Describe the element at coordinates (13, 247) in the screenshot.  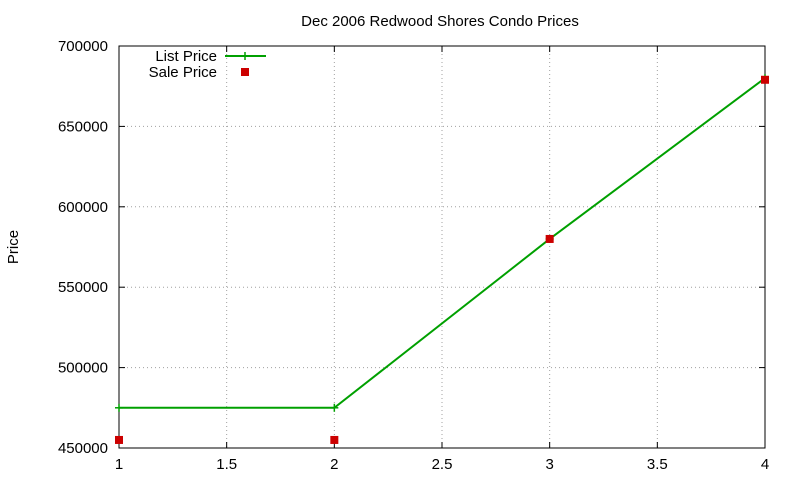
I see `y-axis-label: Price` at that location.